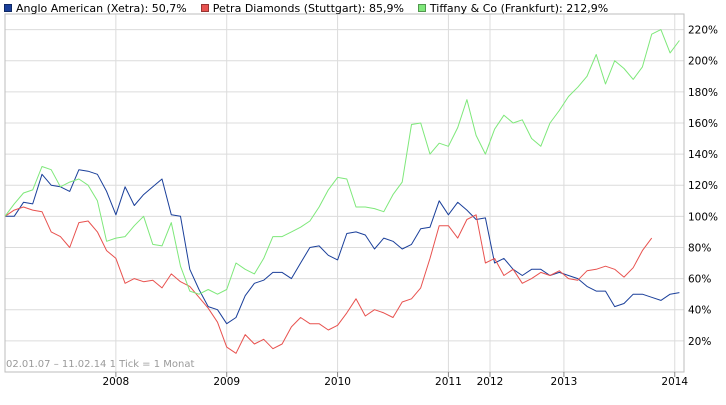  Describe the element at coordinates (564, 382) in the screenshot. I see `x-tick-label: 2013` at that location.